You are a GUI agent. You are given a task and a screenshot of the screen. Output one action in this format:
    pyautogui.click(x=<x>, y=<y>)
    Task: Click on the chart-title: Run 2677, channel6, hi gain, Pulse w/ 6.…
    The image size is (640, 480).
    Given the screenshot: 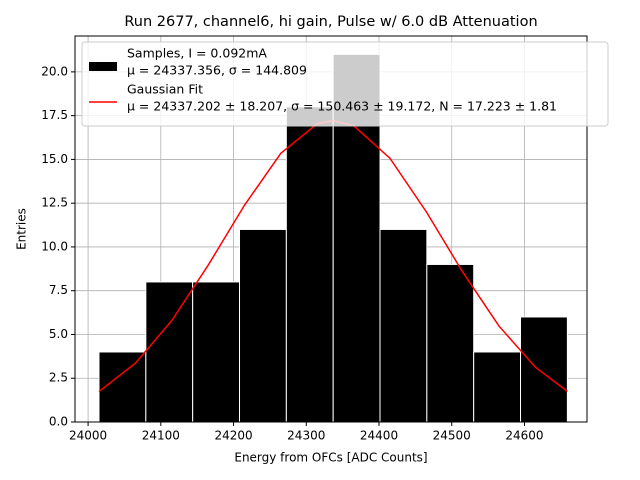 What is the action you would take?
    pyautogui.click(x=330, y=22)
    